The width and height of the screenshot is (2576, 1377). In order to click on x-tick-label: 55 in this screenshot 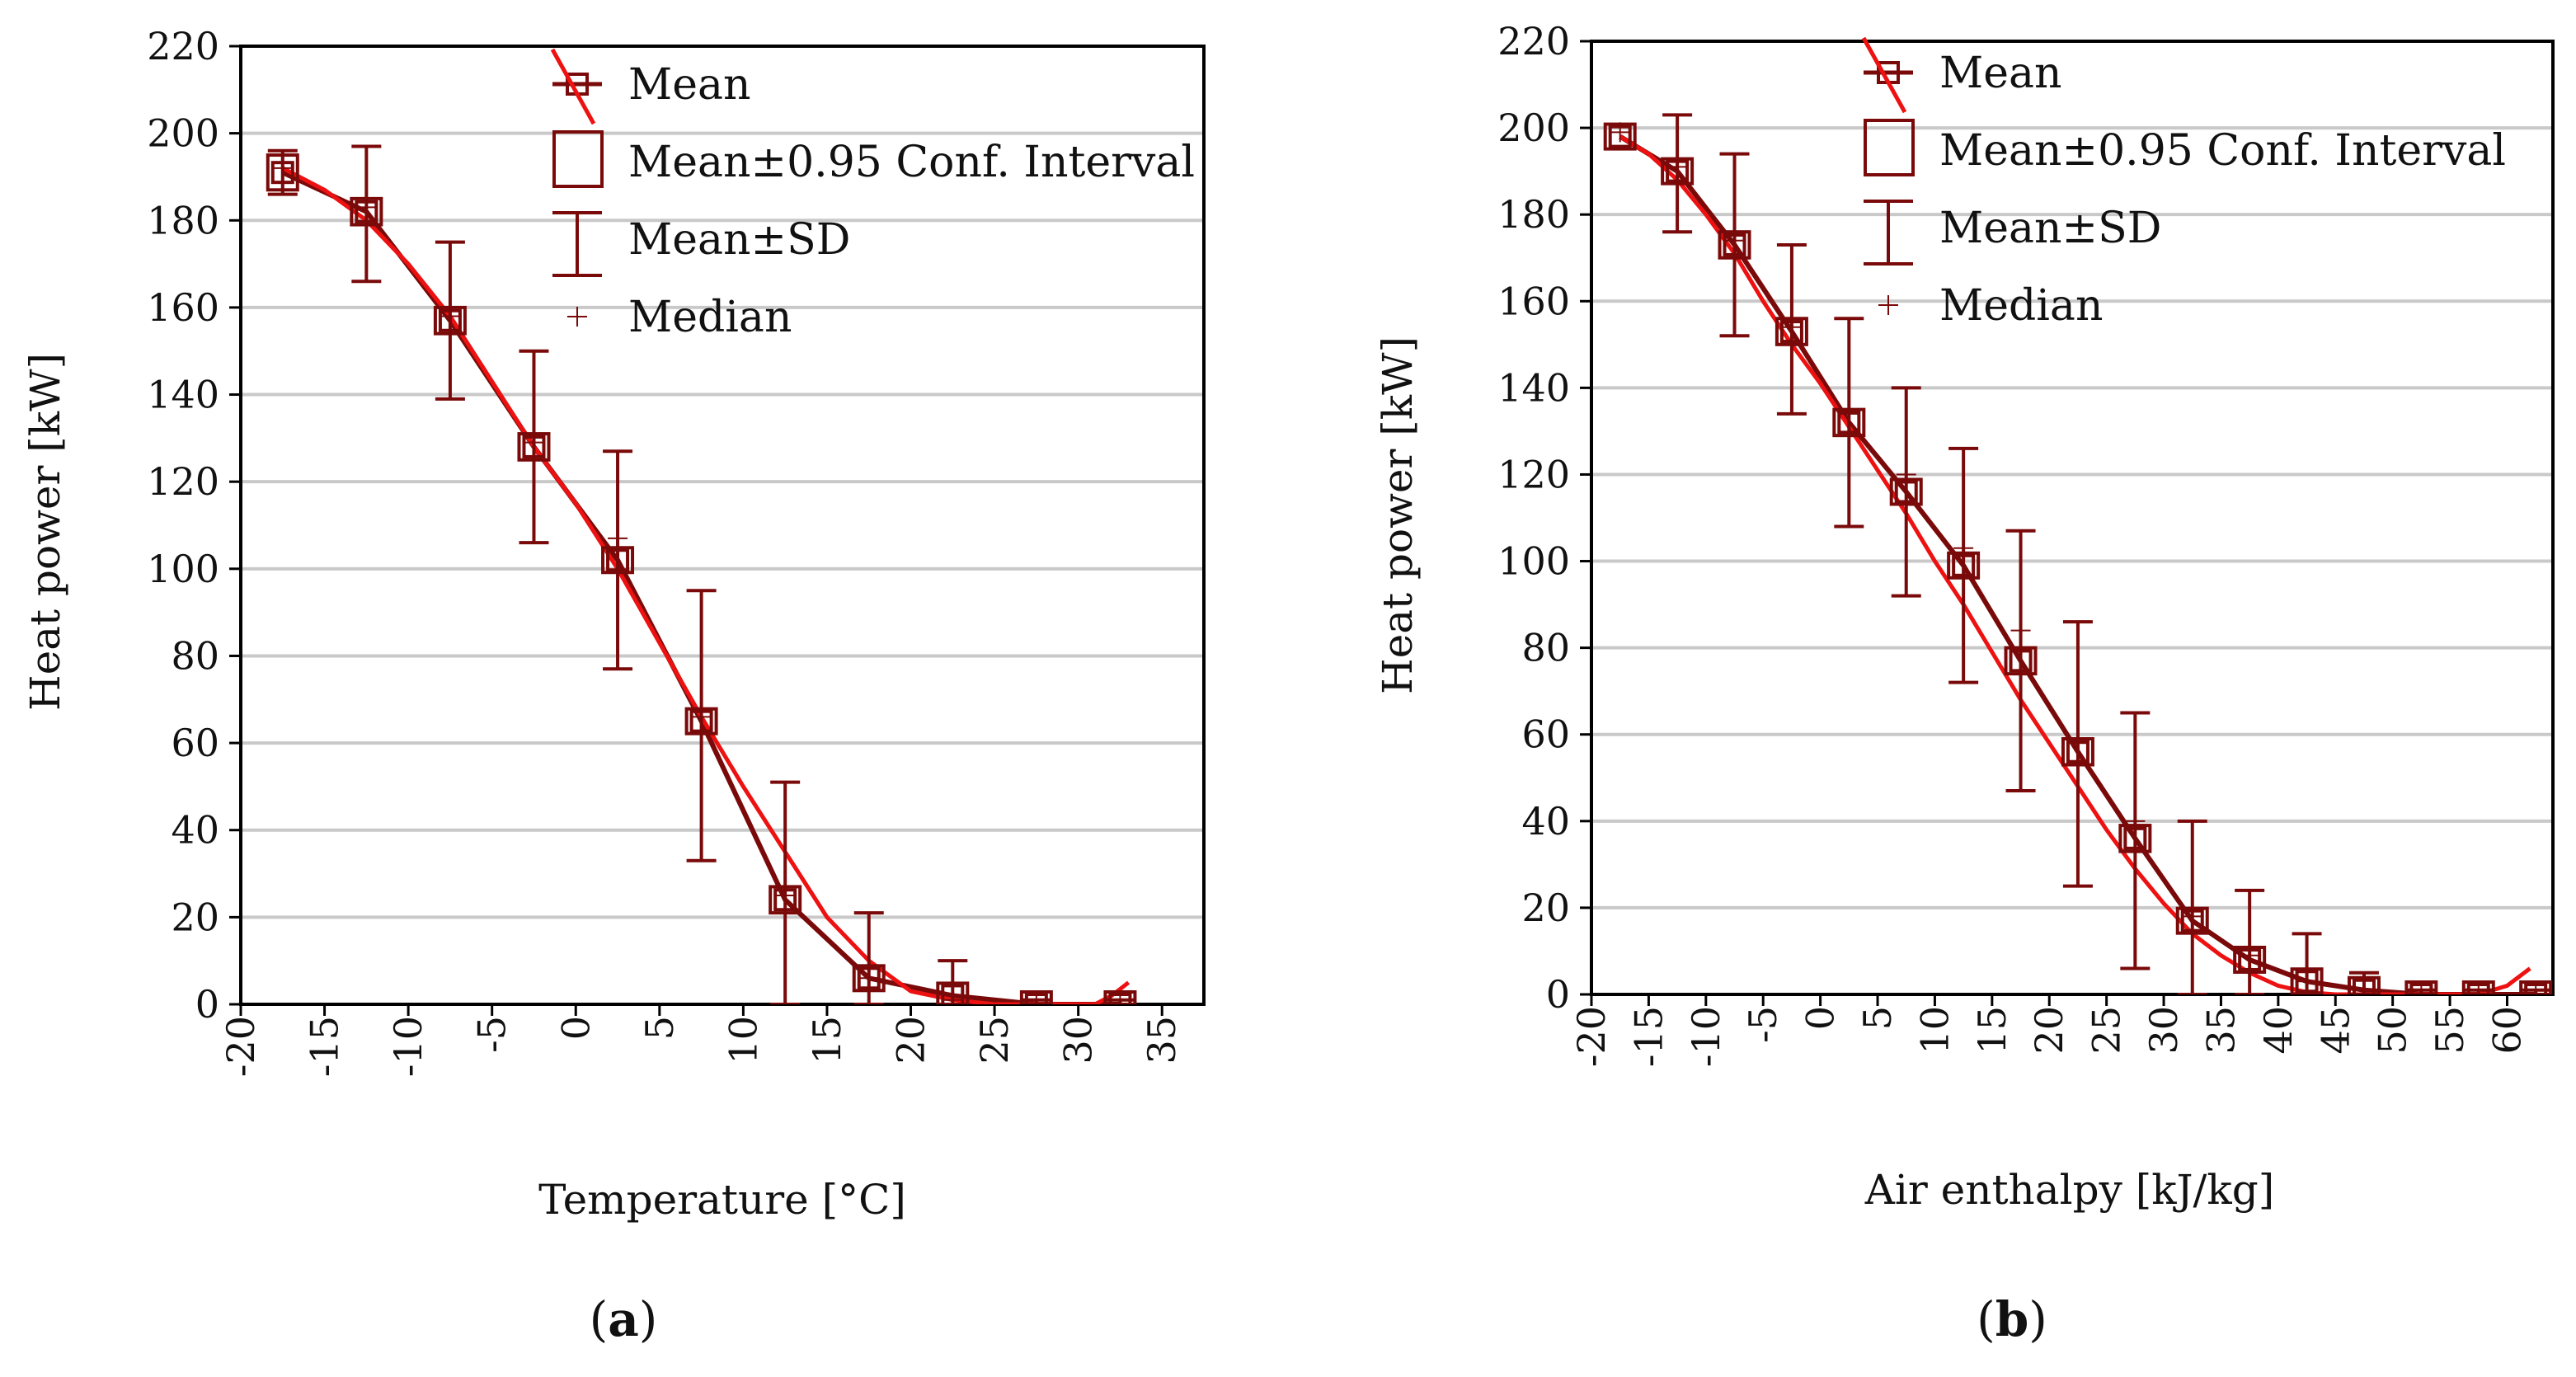, I will do `click(2450, 1031)`.